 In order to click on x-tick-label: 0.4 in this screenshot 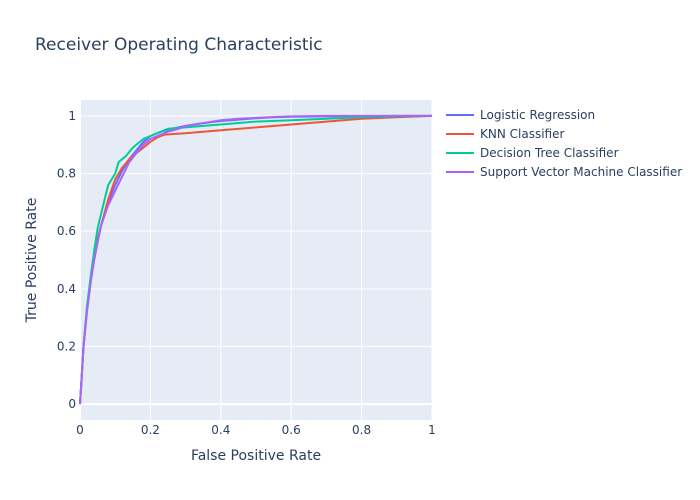, I will do `click(220, 430)`.